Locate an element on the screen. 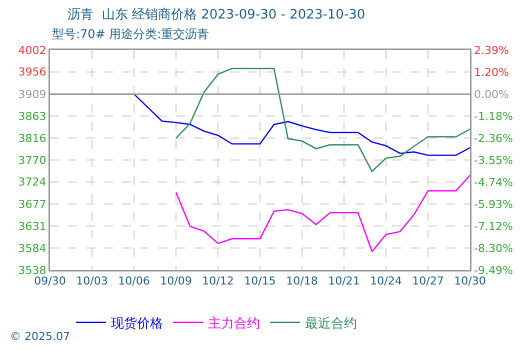 The width and height of the screenshot is (520, 350). y2-tick-label: -9.49% is located at coordinates (493, 270).